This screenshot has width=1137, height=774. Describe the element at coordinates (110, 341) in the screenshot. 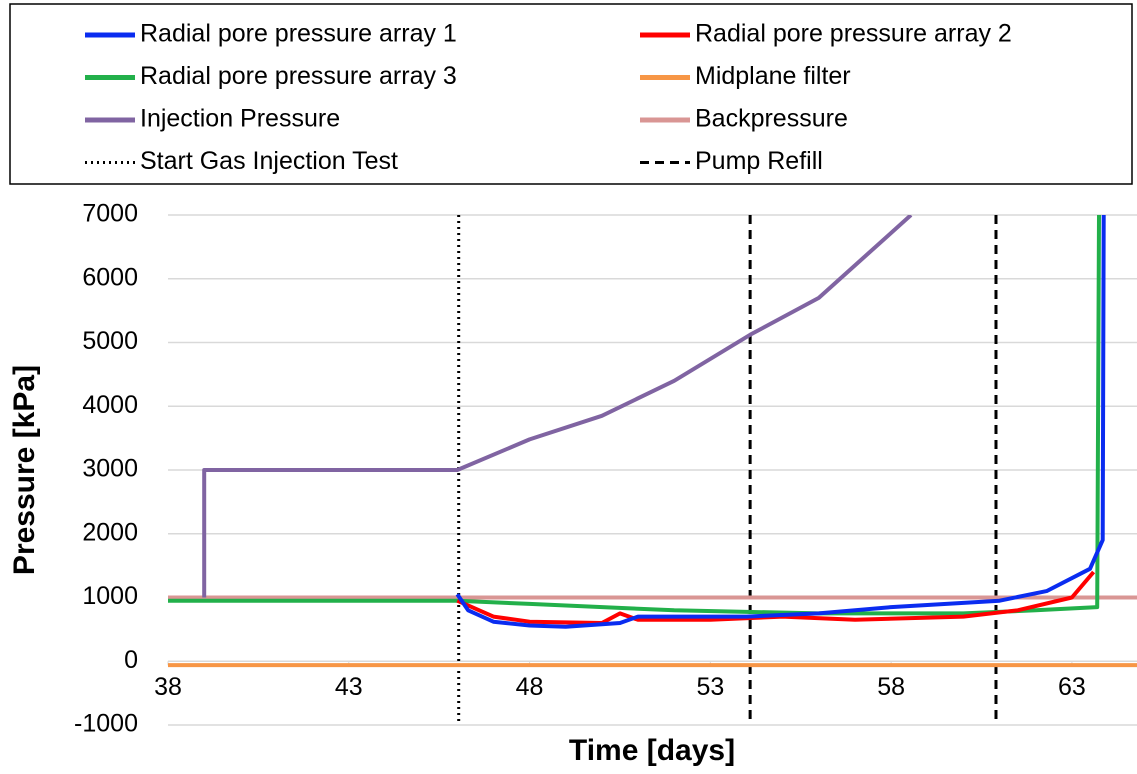

I see `y-tick-label: 5000` at that location.